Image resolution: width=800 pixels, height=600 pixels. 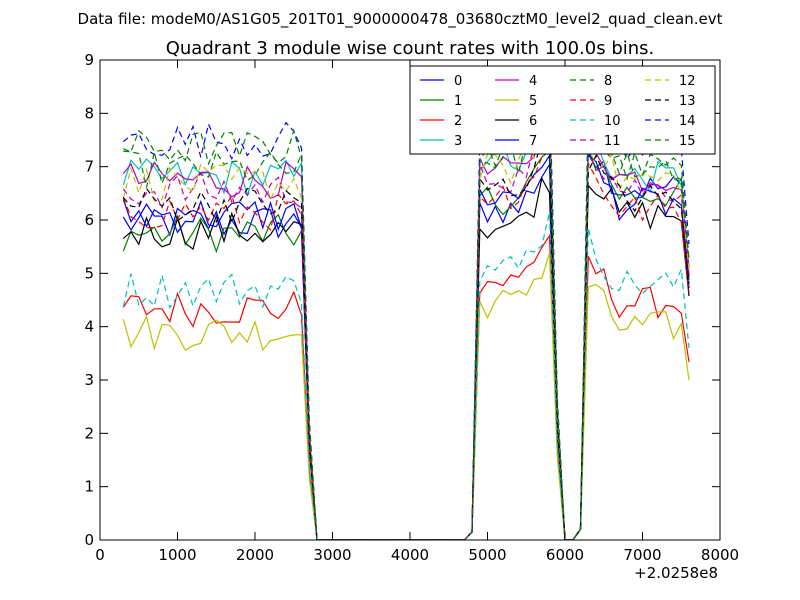 I want to click on y-tick-label: 0, so click(x=89, y=540).